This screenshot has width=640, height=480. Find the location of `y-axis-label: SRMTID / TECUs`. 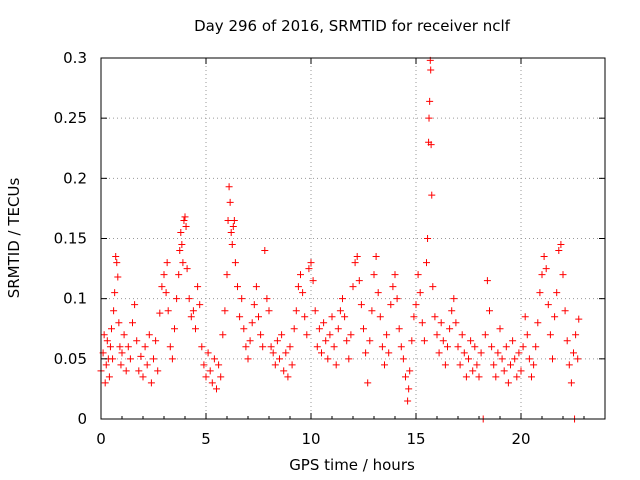

y-axis-label: SRMTID / TECUs is located at coordinates (14, 238).